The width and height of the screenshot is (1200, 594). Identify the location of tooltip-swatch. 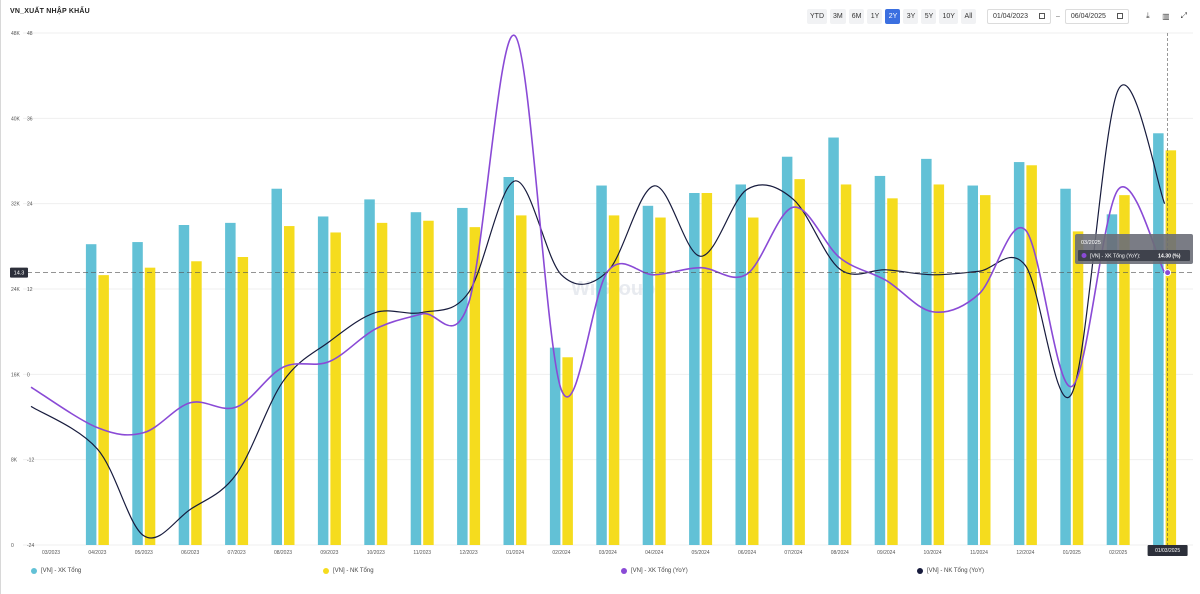
(1084, 255).